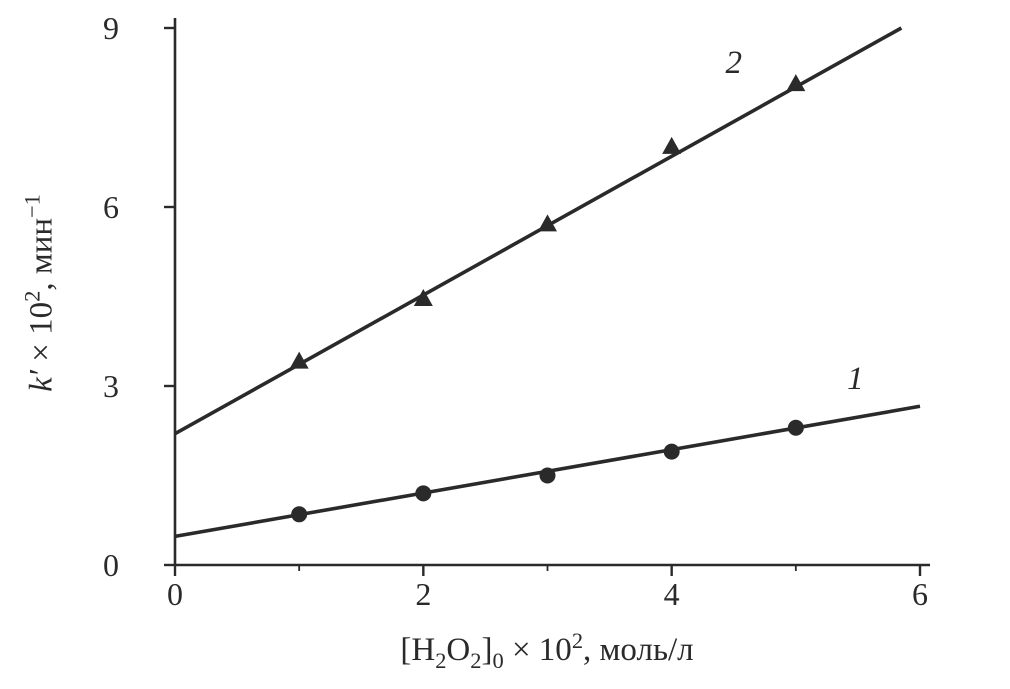  What do you see at coordinates (175, 594) in the screenshot?
I see `x-tick-label: 0` at bounding box center [175, 594].